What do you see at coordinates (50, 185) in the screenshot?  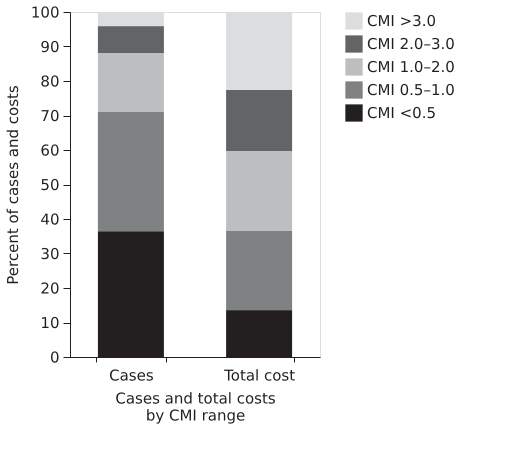 I see `y-tick-label: 50` at bounding box center [50, 185].